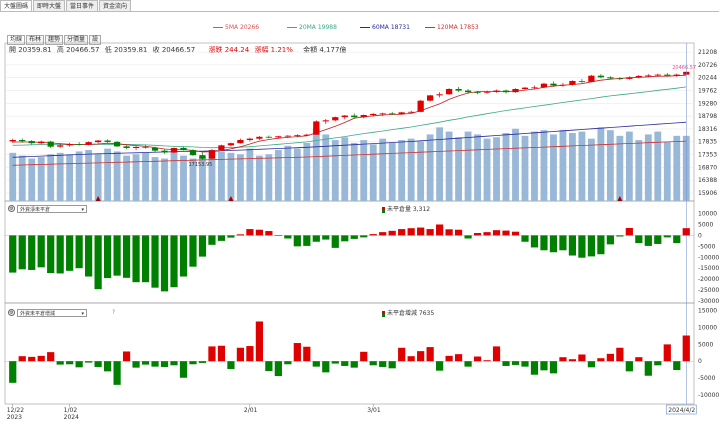 The image size is (720, 422). What do you see at coordinates (708, 268) in the screenshot?
I see `y-tick-label: -15000` at bounding box center [708, 268].